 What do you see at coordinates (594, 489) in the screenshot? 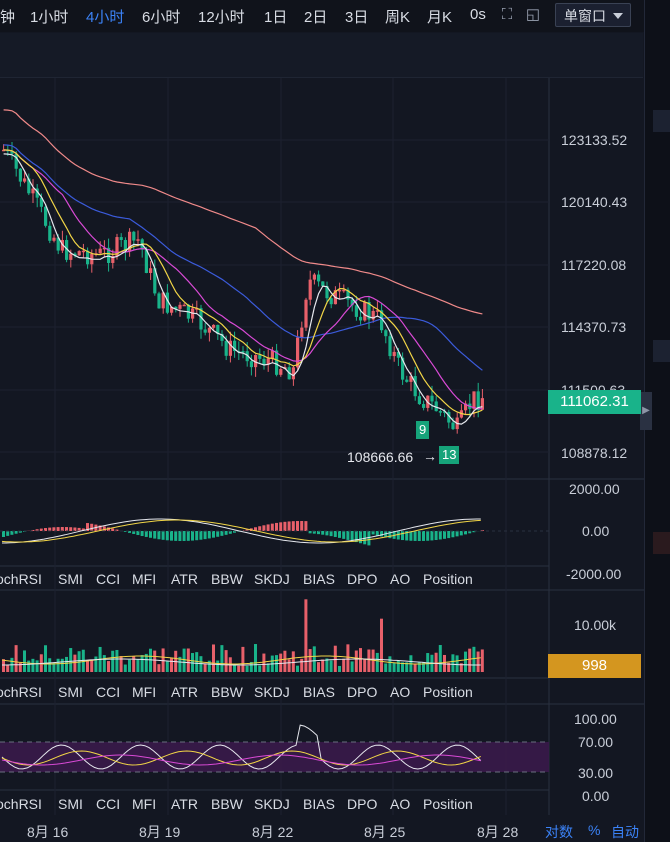
I see `macd-axis-label: 2000.00` at bounding box center [594, 489].